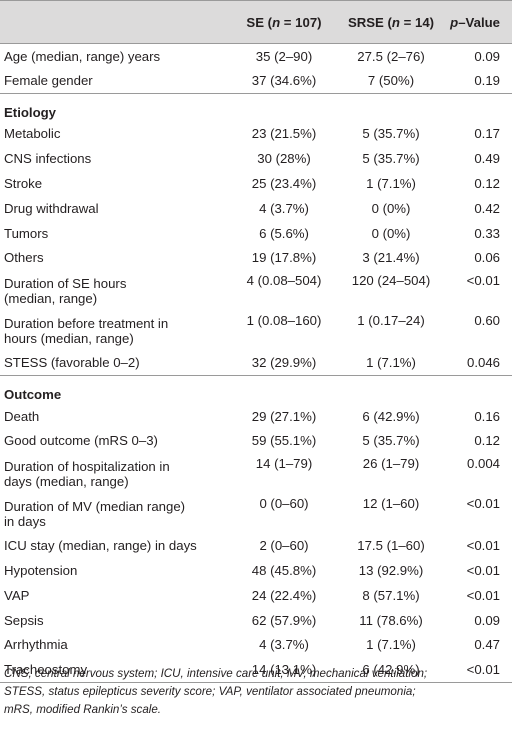  I want to click on se-value: 4 (0.08–504), so click(284, 281).